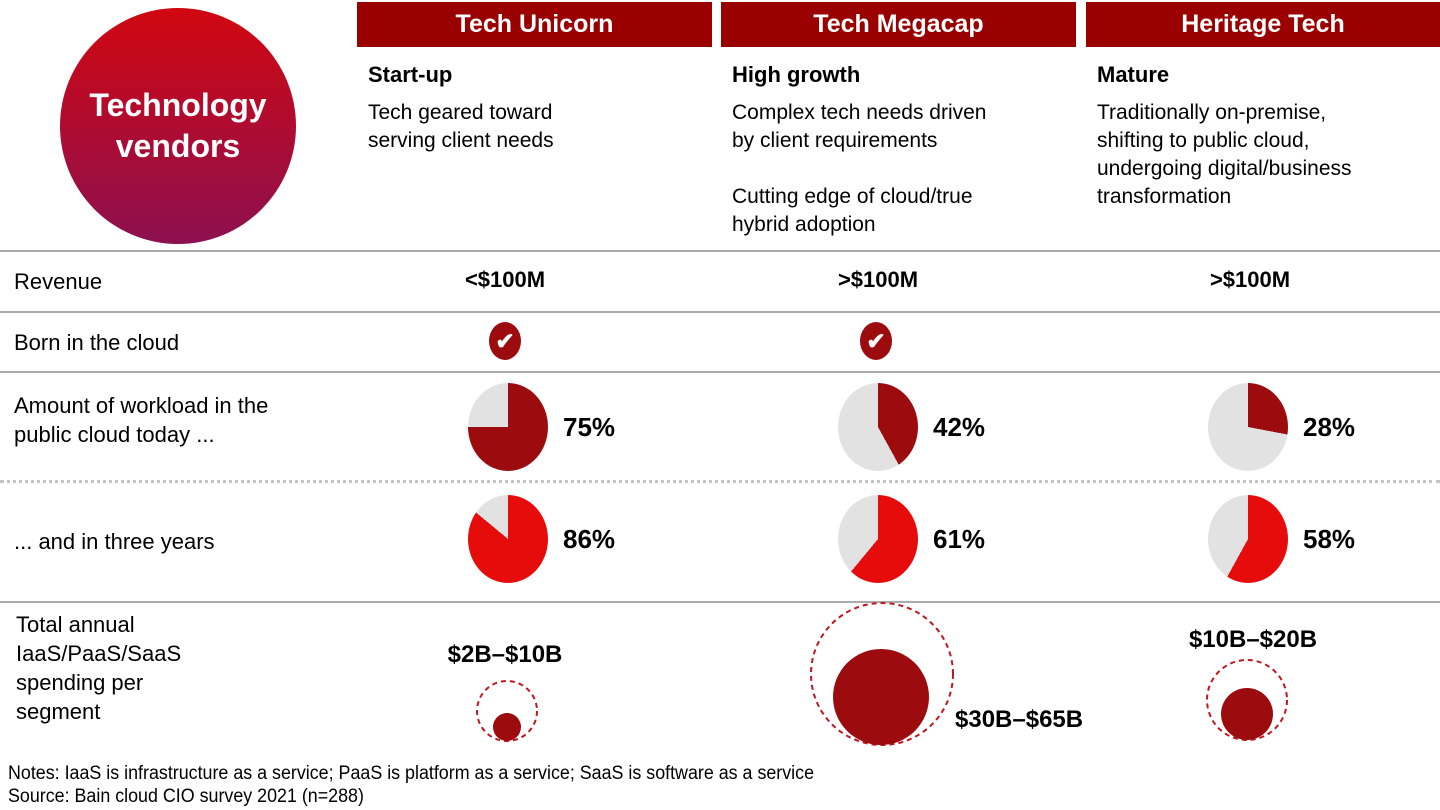  Describe the element at coordinates (959, 539) in the screenshot. I see `pie-value-label: 61%` at that location.